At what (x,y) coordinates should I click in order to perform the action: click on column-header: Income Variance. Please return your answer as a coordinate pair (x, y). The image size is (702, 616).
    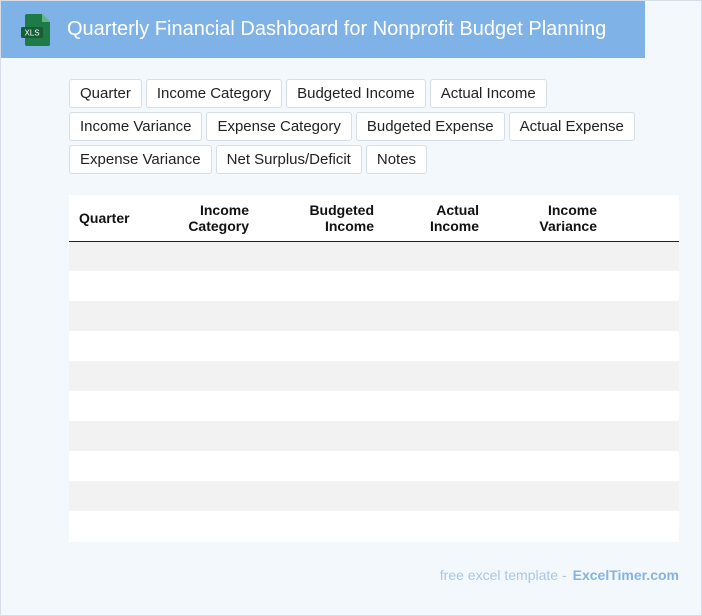
    Looking at the image, I should click on (548, 218).